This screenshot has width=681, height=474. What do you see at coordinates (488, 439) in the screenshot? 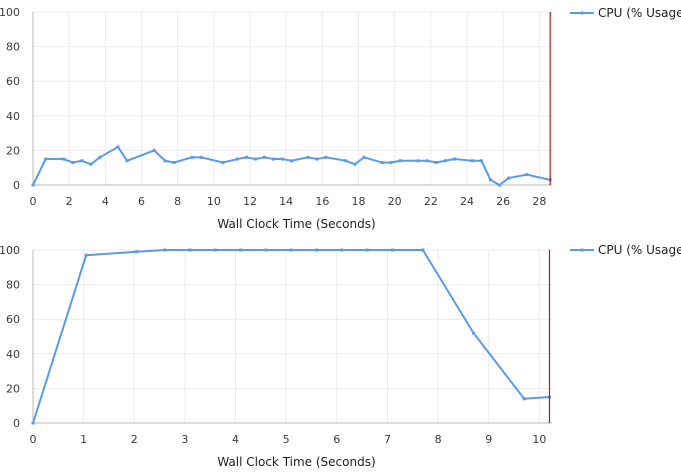
I see `x-tick-label: 9` at bounding box center [488, 439].